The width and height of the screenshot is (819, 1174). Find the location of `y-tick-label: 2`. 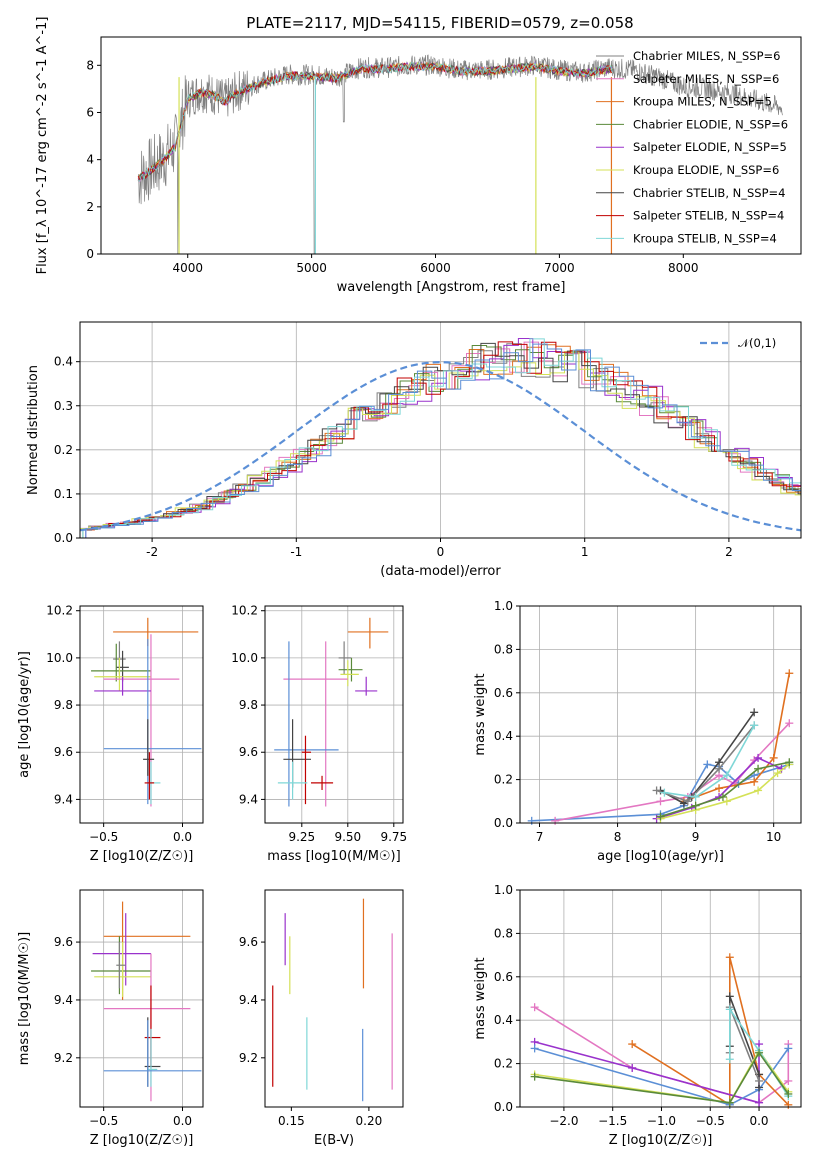

y-tick-label: 2 is located at coordinates (90, 207).